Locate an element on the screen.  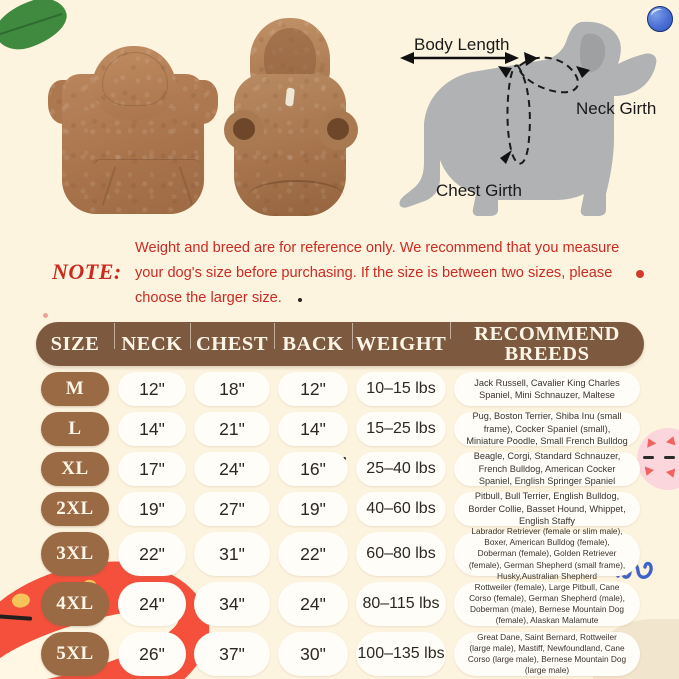
neck-cell-text: 17" is located at coordinates (152, 468).